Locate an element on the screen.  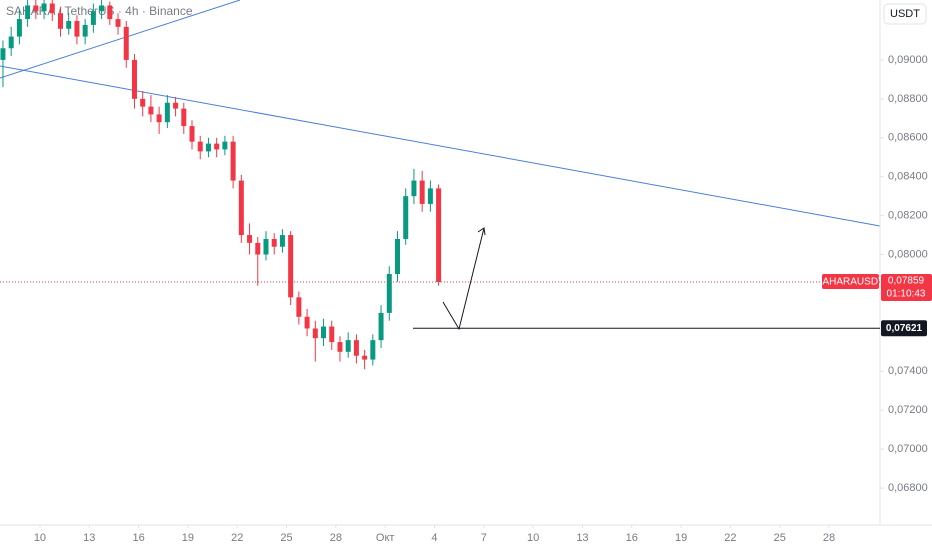
y-tick-label: 0,07000 is located at coordinates (908, 449).